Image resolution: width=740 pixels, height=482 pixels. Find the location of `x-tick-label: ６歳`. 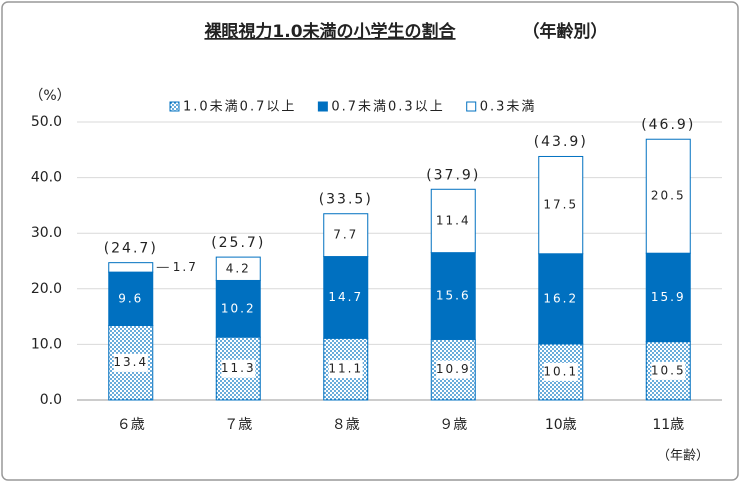

x-tick-label: ６歳 is located at coordinates (131, 425).